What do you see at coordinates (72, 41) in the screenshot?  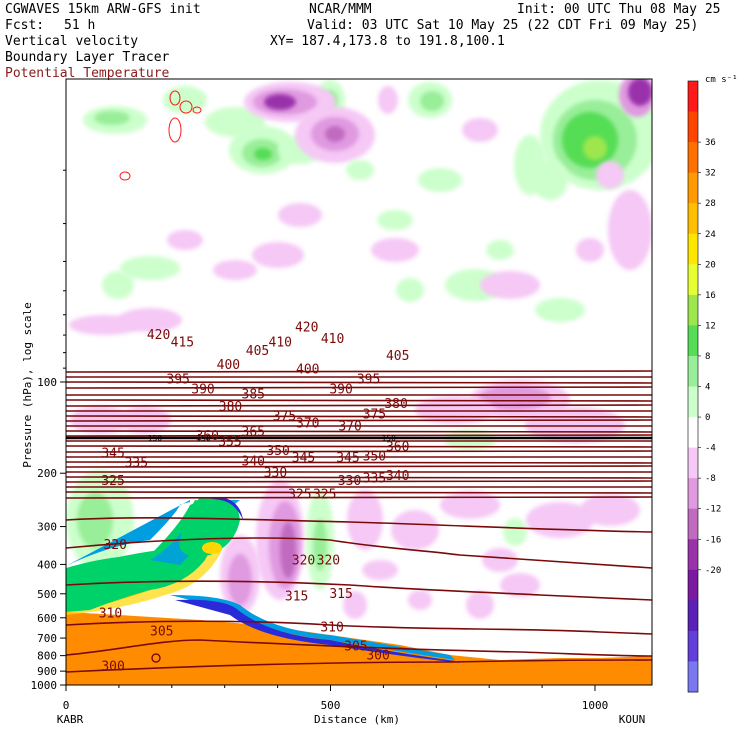 I see `field-vertical-velocity: Vertical velocity` at bounding box center [72, 41].